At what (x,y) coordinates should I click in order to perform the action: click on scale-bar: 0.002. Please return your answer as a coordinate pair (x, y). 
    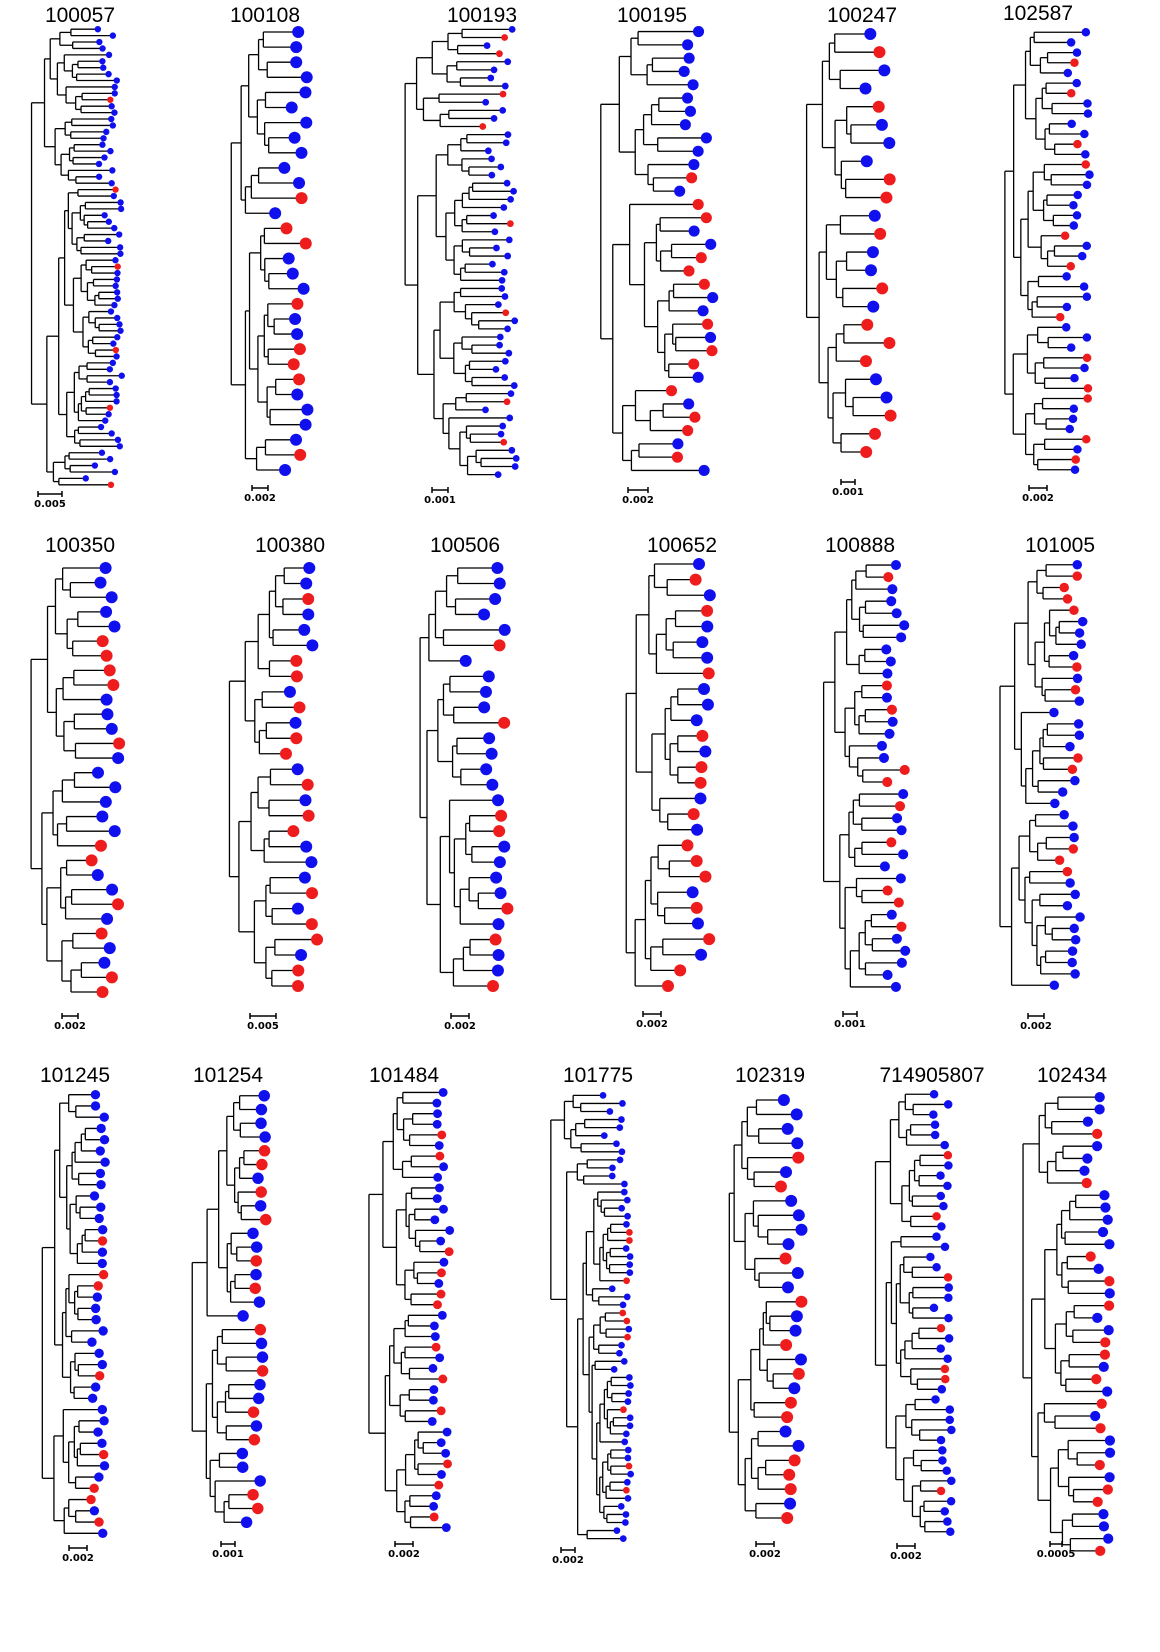
    Looking at the image, I should click on (1038, 494).